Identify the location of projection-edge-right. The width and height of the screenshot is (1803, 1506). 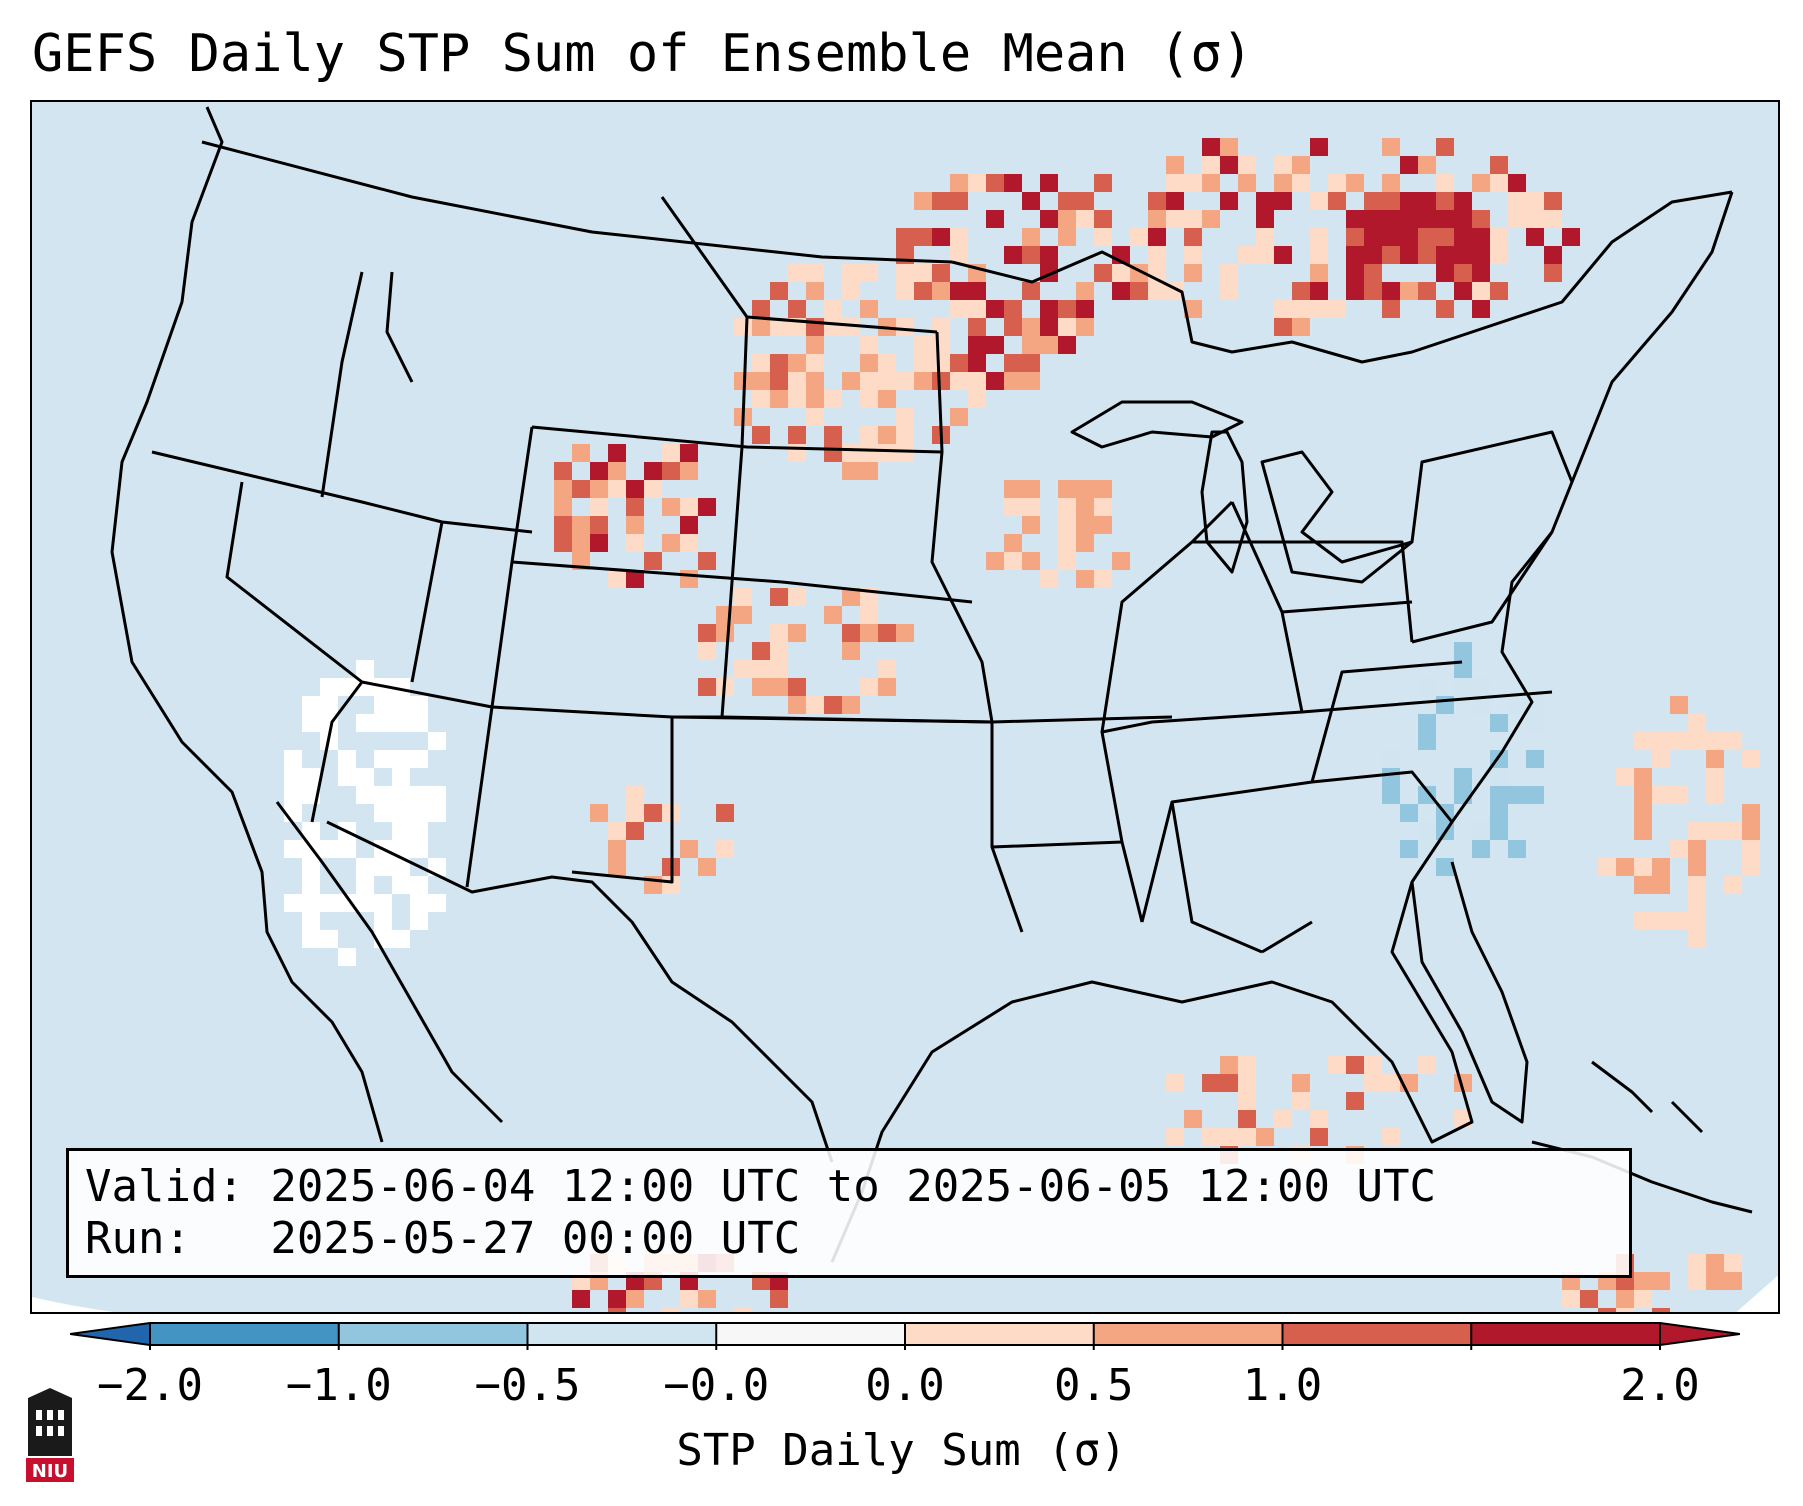
(1757, 1293).